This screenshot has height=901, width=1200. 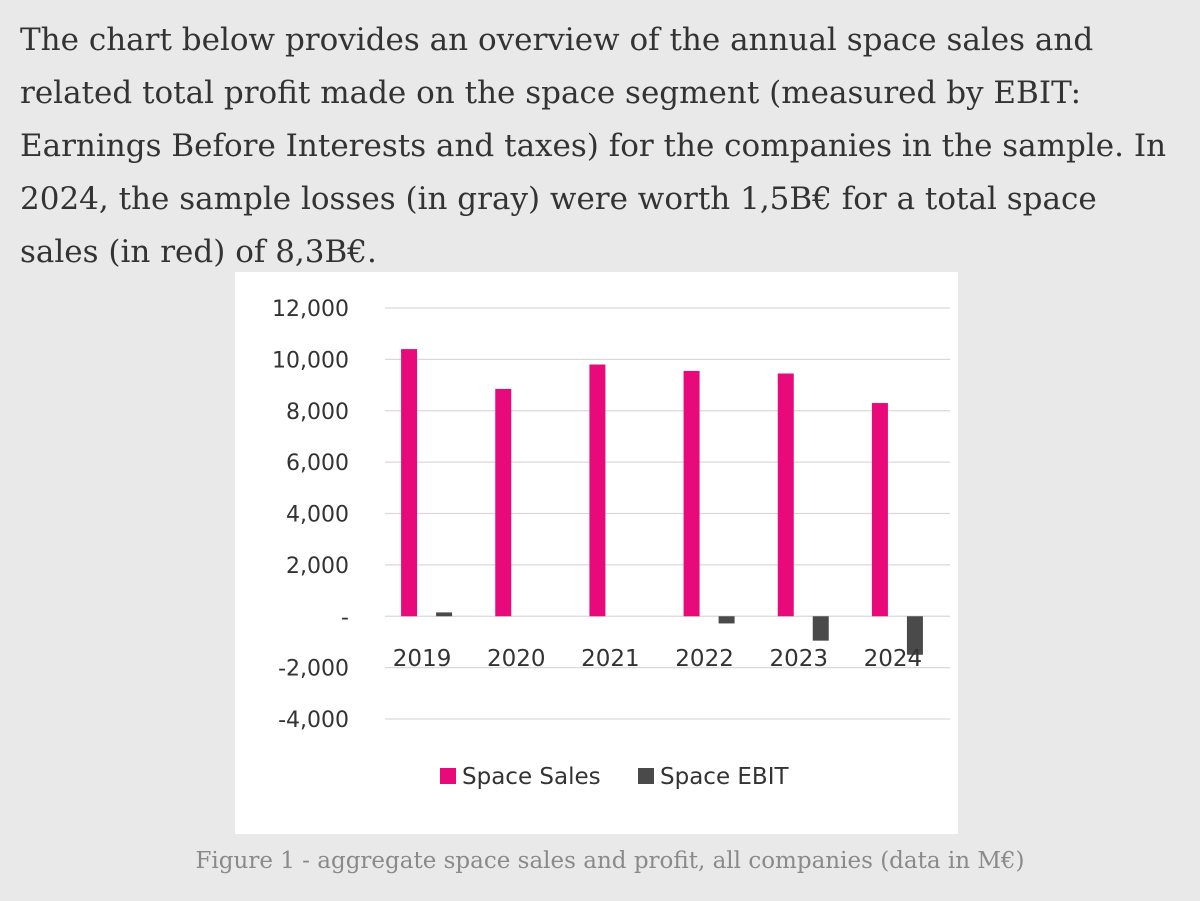 I want to click on x-category-label: 2024, so click(x=893, y=659).